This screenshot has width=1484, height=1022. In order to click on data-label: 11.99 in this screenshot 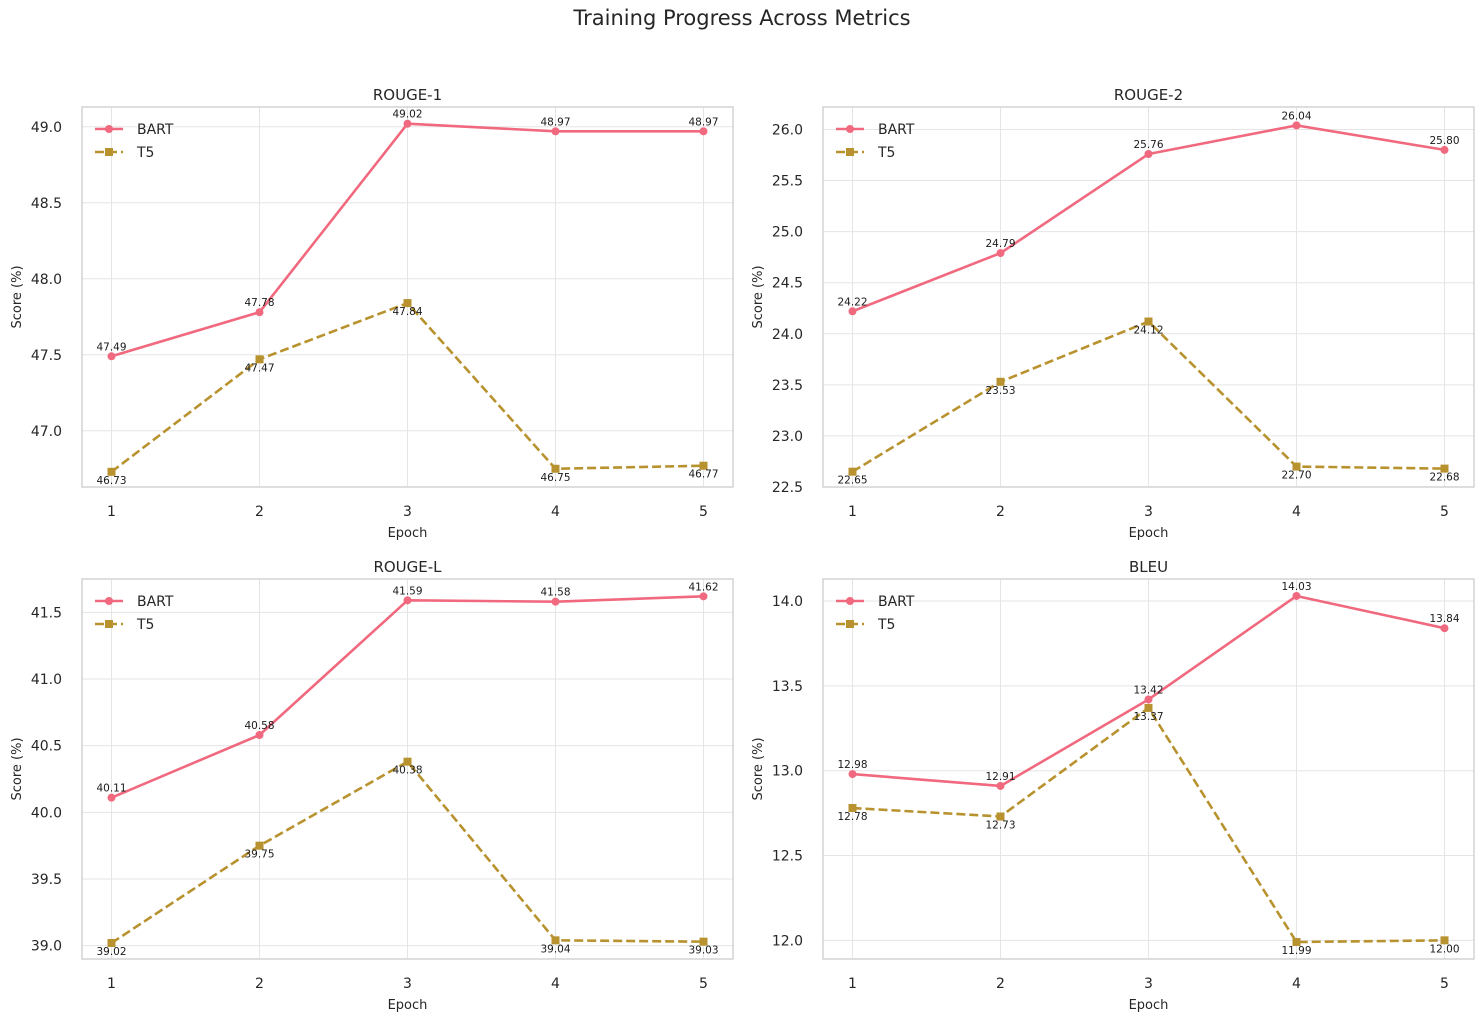, I will do `click(1296, 951)`.